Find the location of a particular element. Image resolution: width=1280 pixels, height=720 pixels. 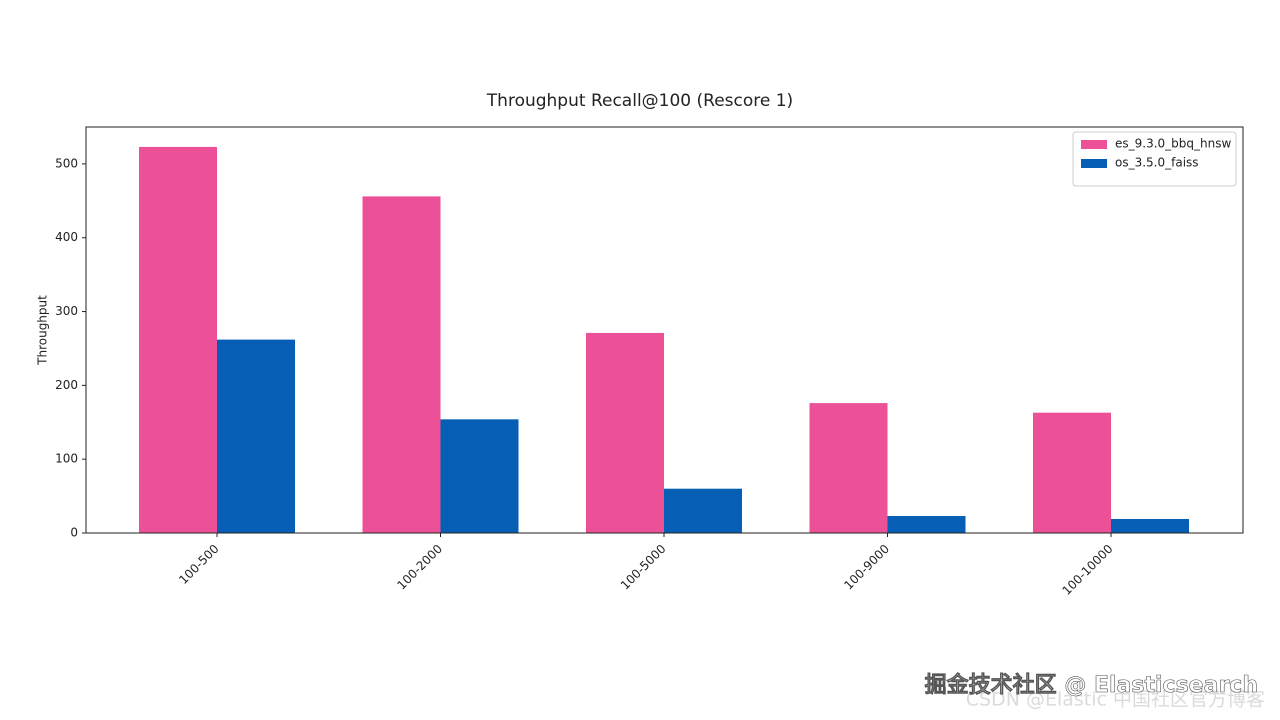

legend-label: os_3.5.0_faiss is located at coordinates (1157, 163).